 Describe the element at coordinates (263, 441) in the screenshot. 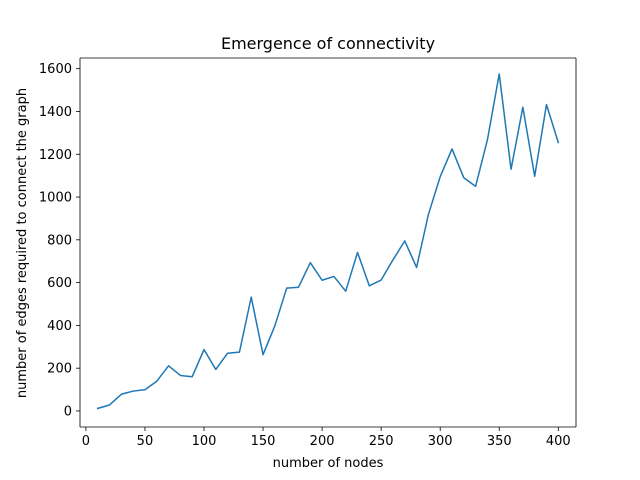

I see `x-tick-label: 150` at that location.